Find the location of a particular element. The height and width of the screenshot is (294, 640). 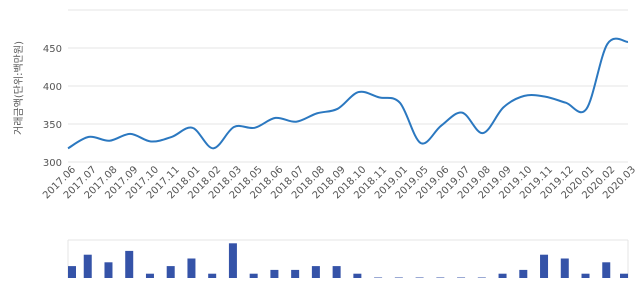

y-axis-label: 거래금액(단위:백만원) is located at coordinates (18, 88).